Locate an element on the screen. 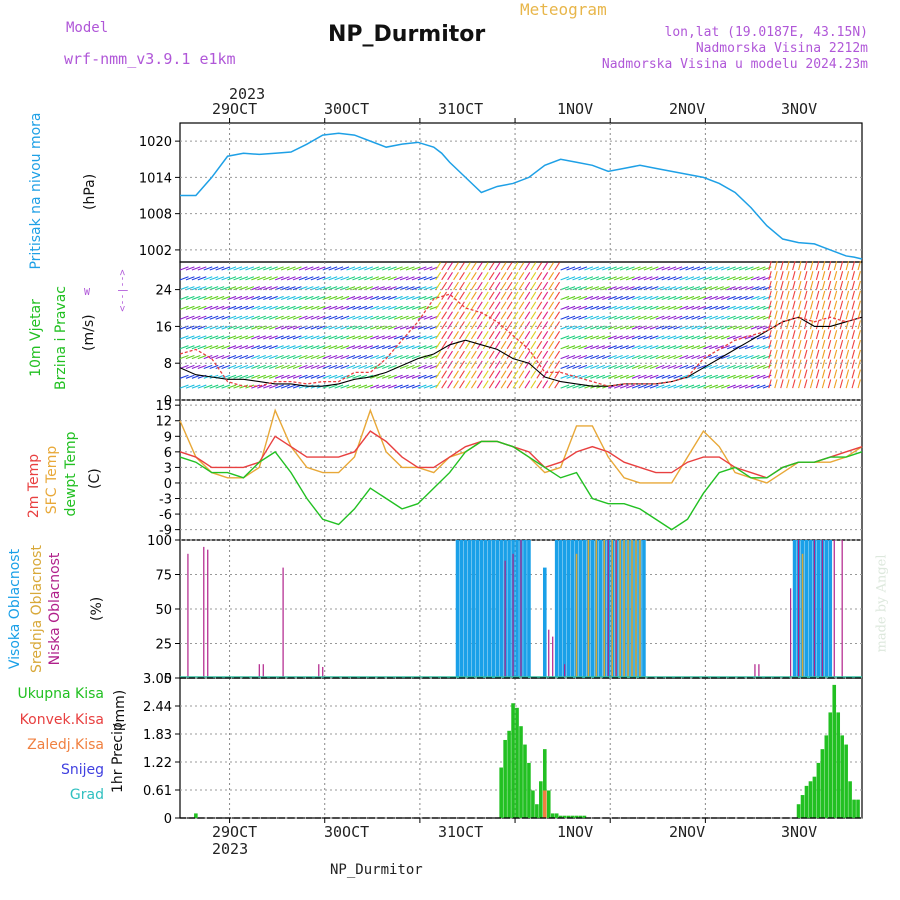 This screenshot has width=900, height=900. legend-total-rain: Ukupna Kisa is located at coordinates (60, 694).